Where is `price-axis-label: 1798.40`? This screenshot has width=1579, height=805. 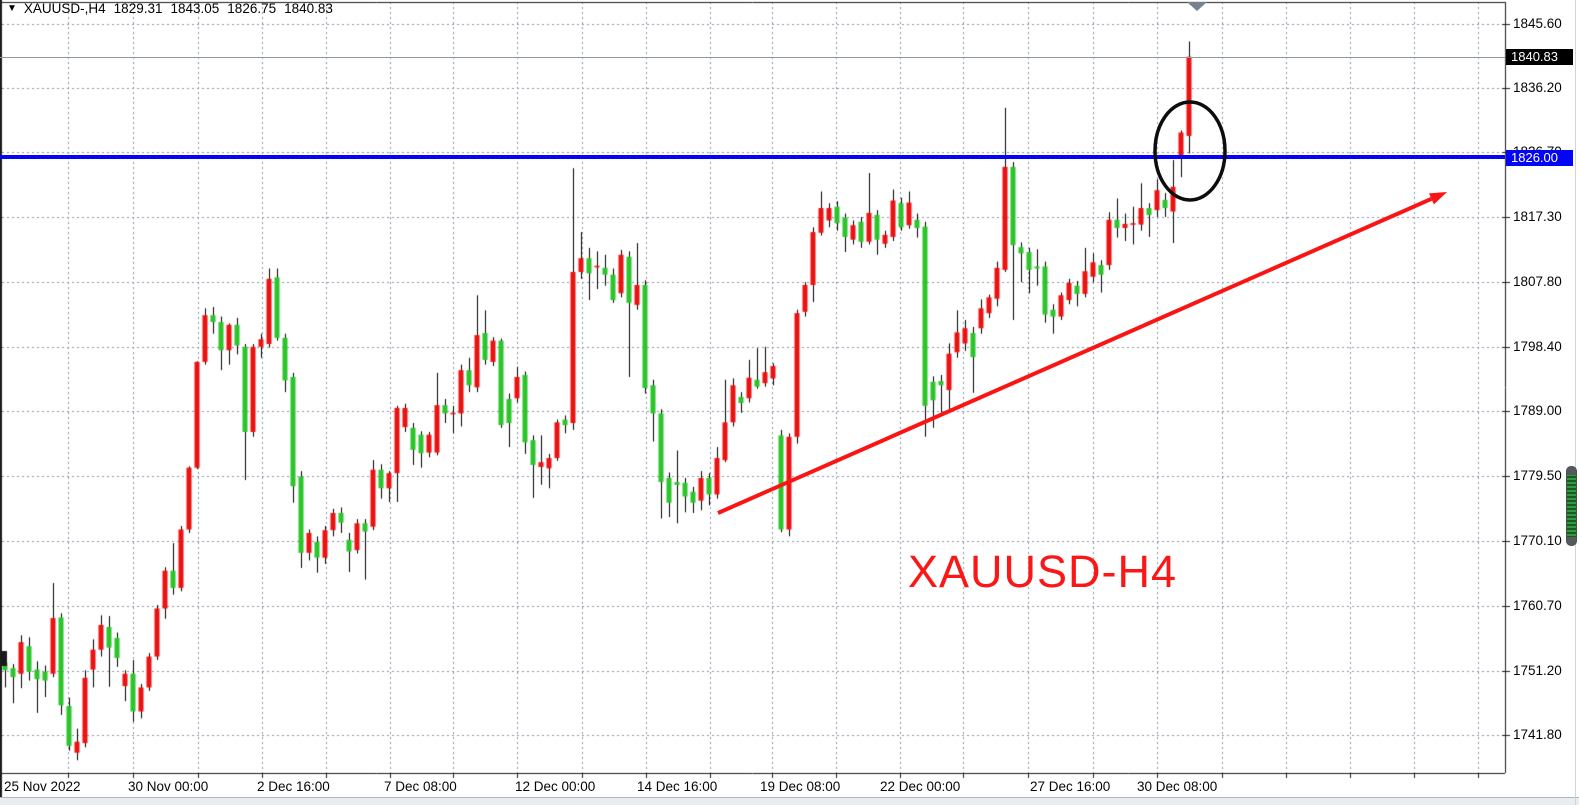
price-axis-label: 1798.40 is located at coordinates (1537, 346).